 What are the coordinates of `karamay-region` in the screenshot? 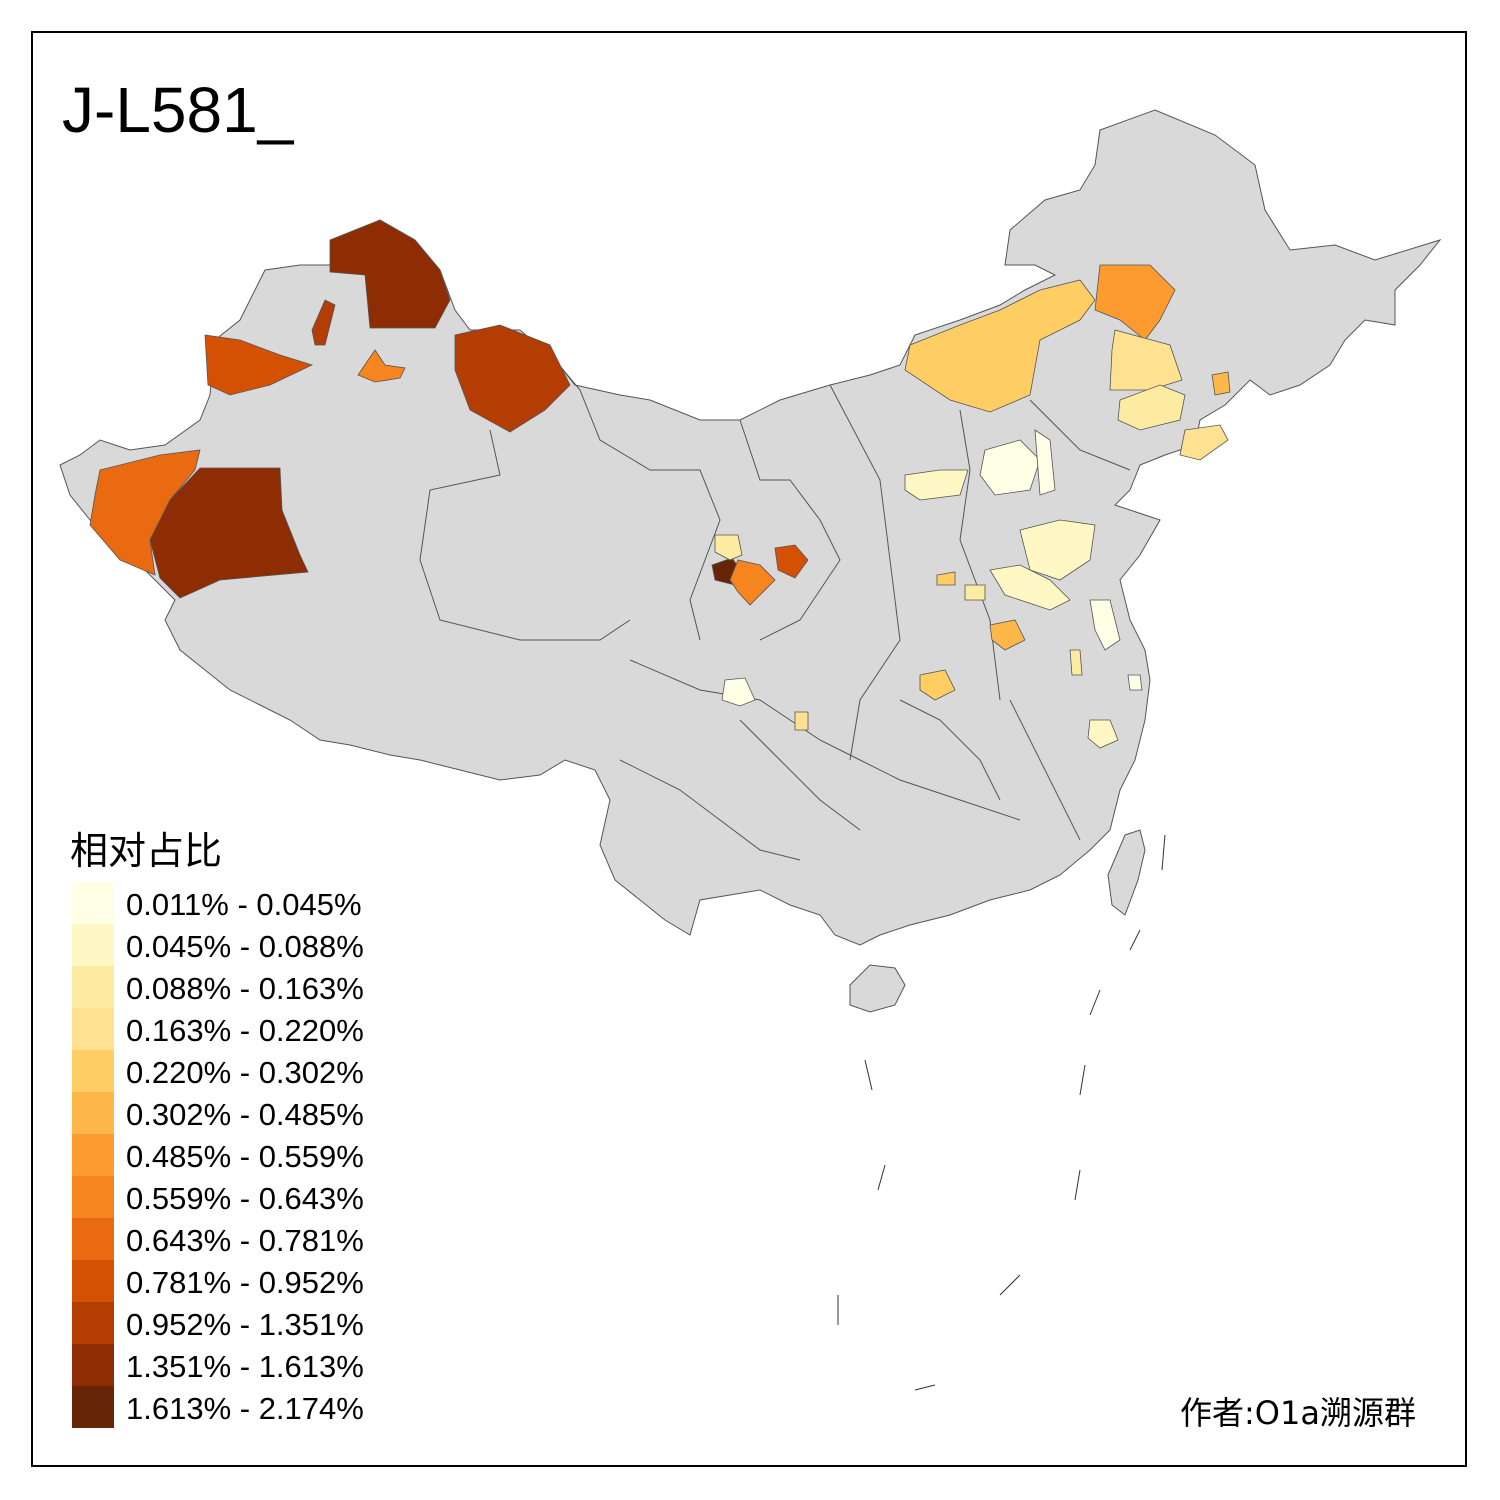 It's located at (259, 365).